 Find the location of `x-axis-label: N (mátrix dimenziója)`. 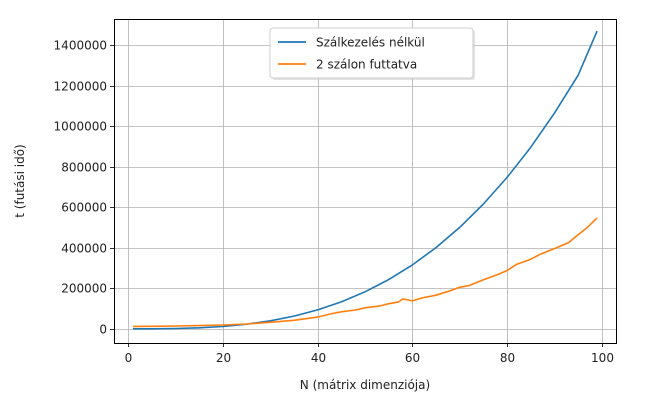

x-axis-label: N (mátrix dimenziója) is located at coordinates (365, 385).